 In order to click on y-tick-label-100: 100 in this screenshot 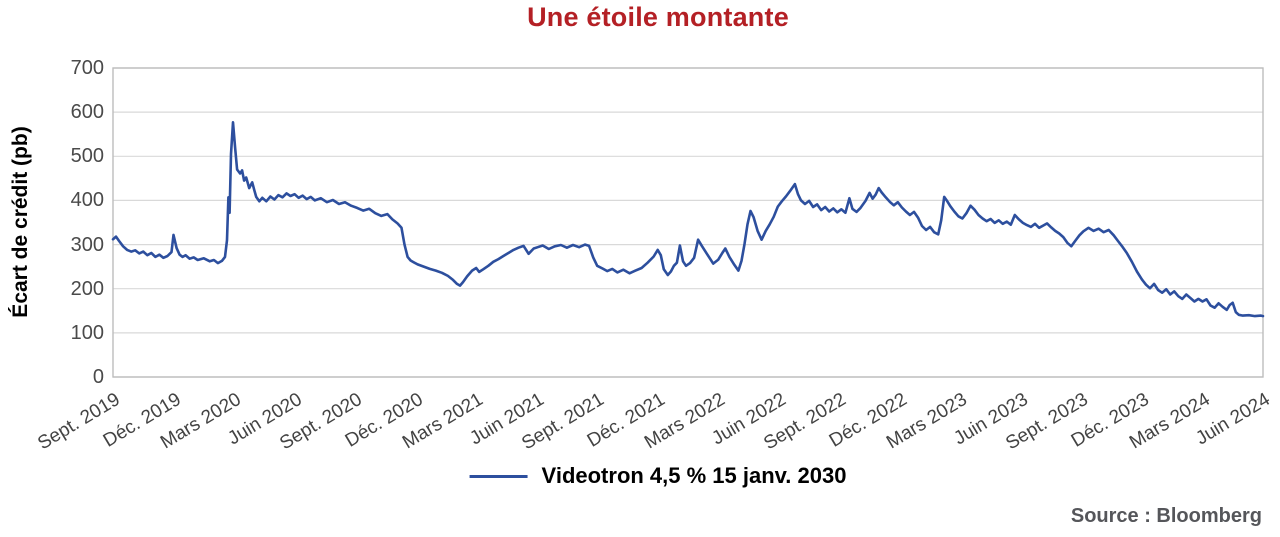, I will do `click(87, 332)`.